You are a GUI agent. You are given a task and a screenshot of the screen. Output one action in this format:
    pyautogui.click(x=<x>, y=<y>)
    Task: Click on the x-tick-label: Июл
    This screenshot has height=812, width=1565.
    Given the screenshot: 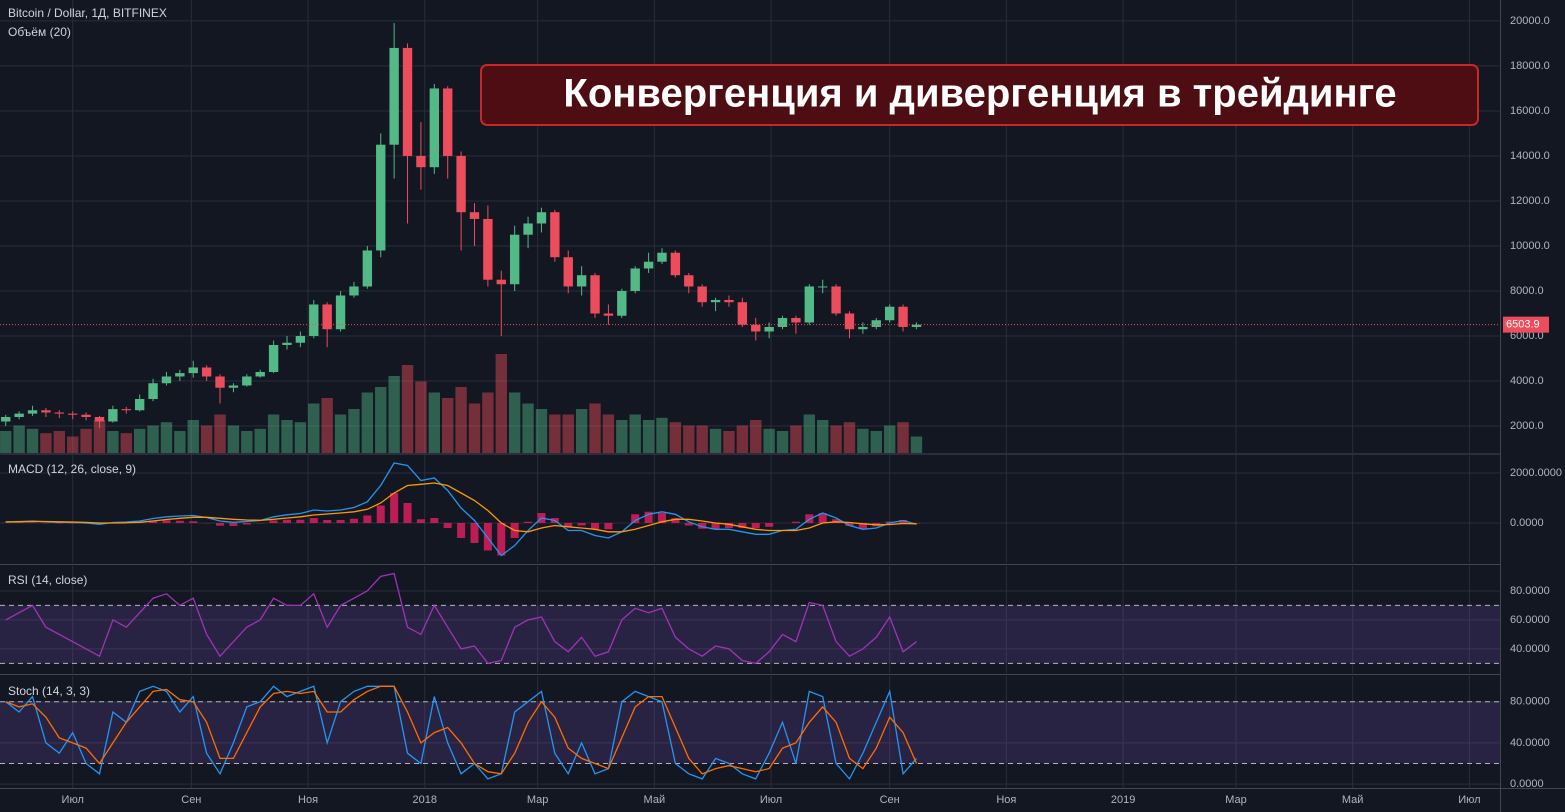 What is the action you would take?
    pyautogui.click(x=73, y=800)
    